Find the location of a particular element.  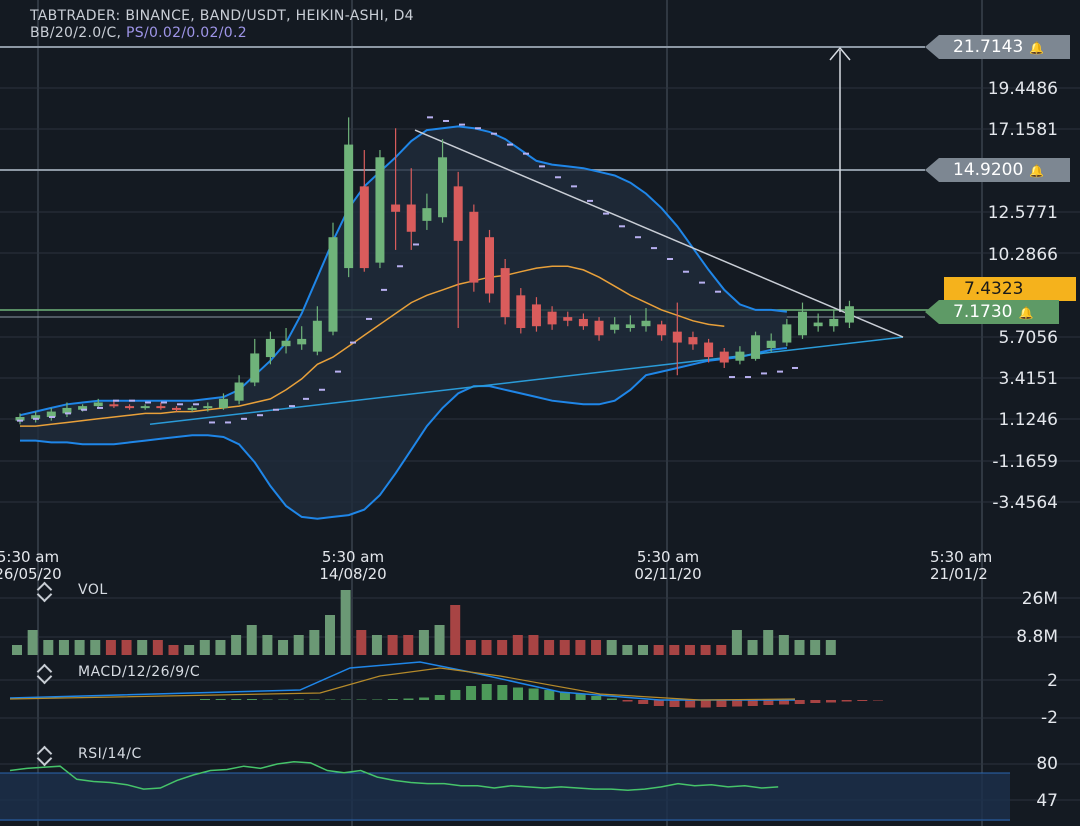

resistance-trendline is located at coordinates (659, 233).